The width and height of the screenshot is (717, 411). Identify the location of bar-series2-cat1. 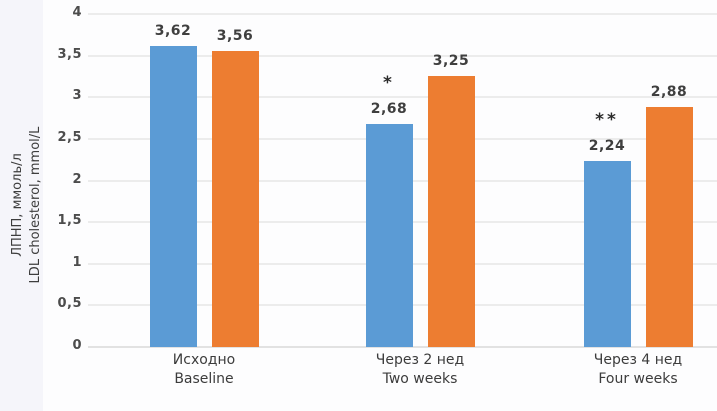
(235, 198).